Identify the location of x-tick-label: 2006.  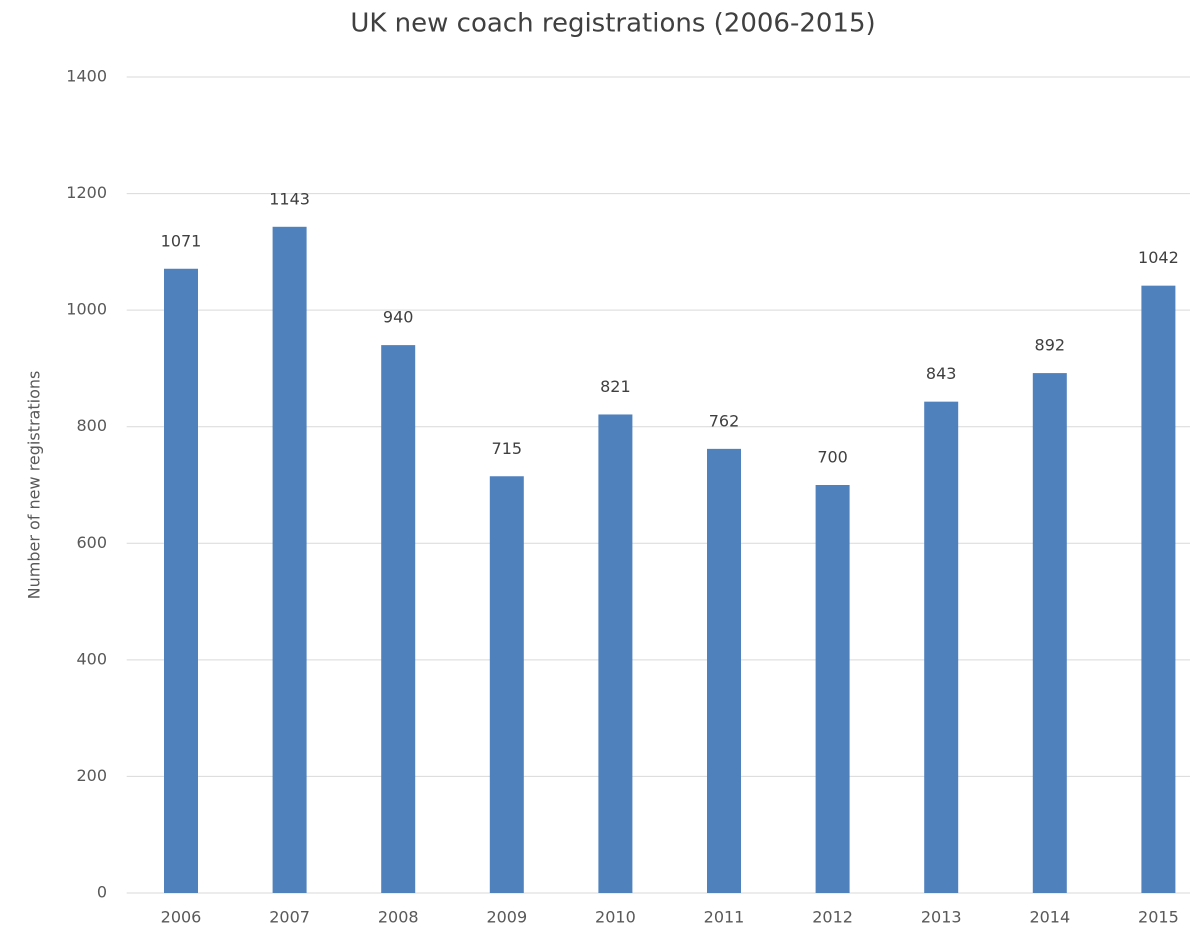
(181, 917).